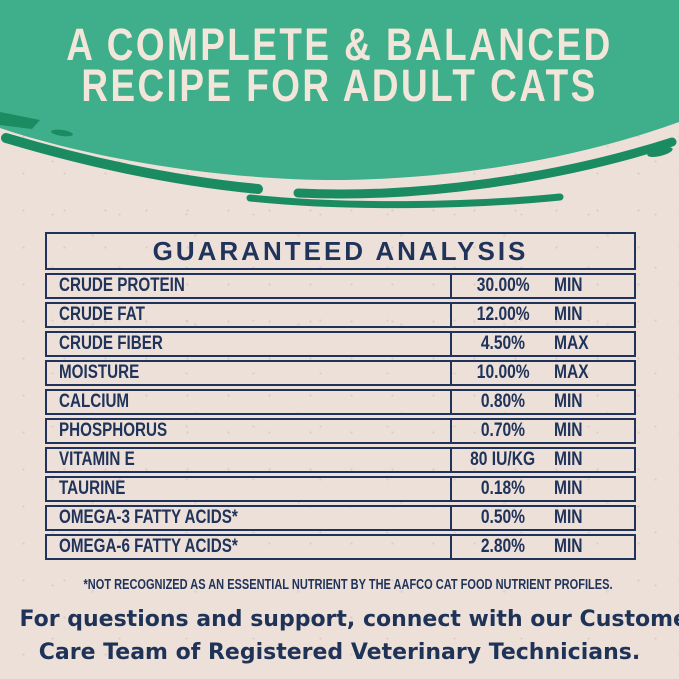 The width and height of the screenshot is (679, 679). I want to click on nutrient-value-cell: 80 IU/KG MIN, so click(542, 460).